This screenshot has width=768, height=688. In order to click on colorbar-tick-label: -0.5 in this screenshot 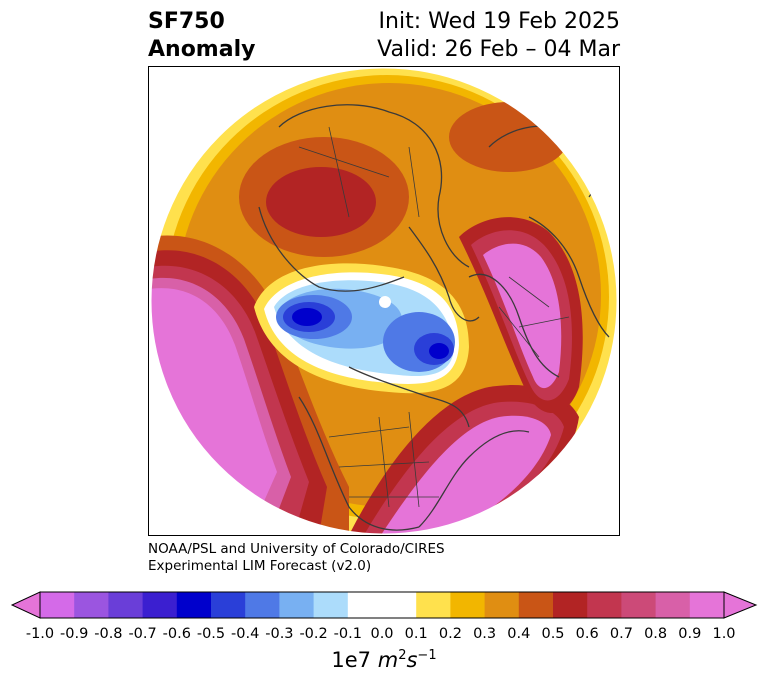, I will do `click(211, 634)`.